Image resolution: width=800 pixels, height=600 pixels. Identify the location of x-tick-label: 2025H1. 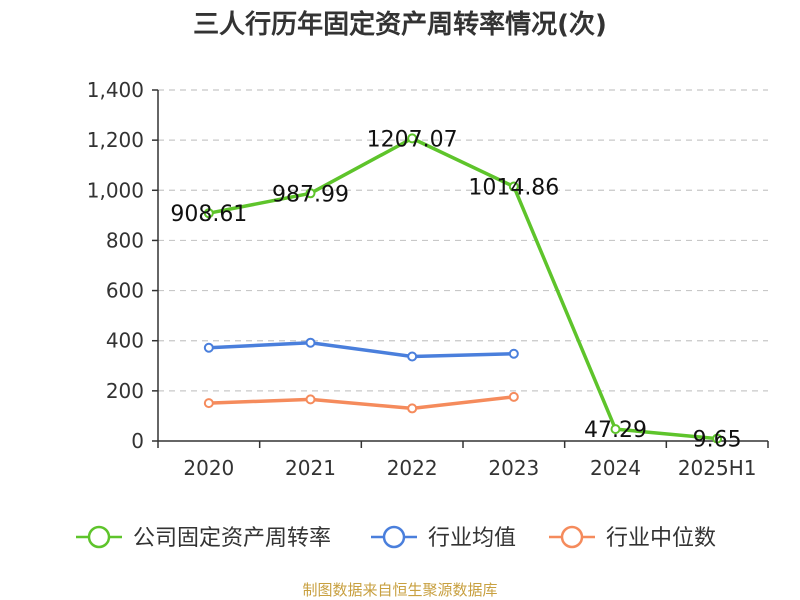
(717, 468).